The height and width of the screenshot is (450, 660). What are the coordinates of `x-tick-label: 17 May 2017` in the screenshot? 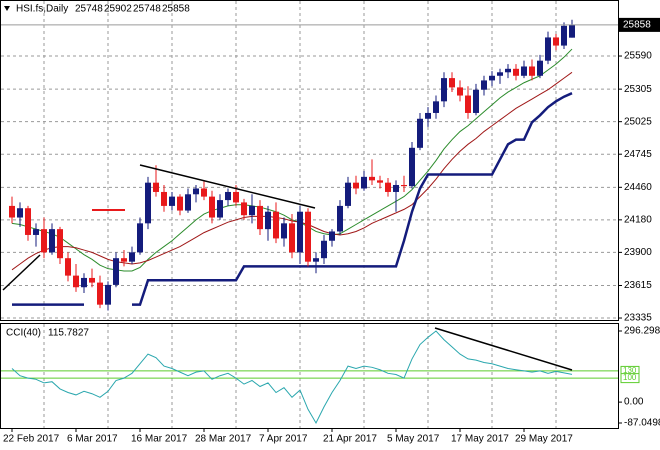 It's located at (480, 439).